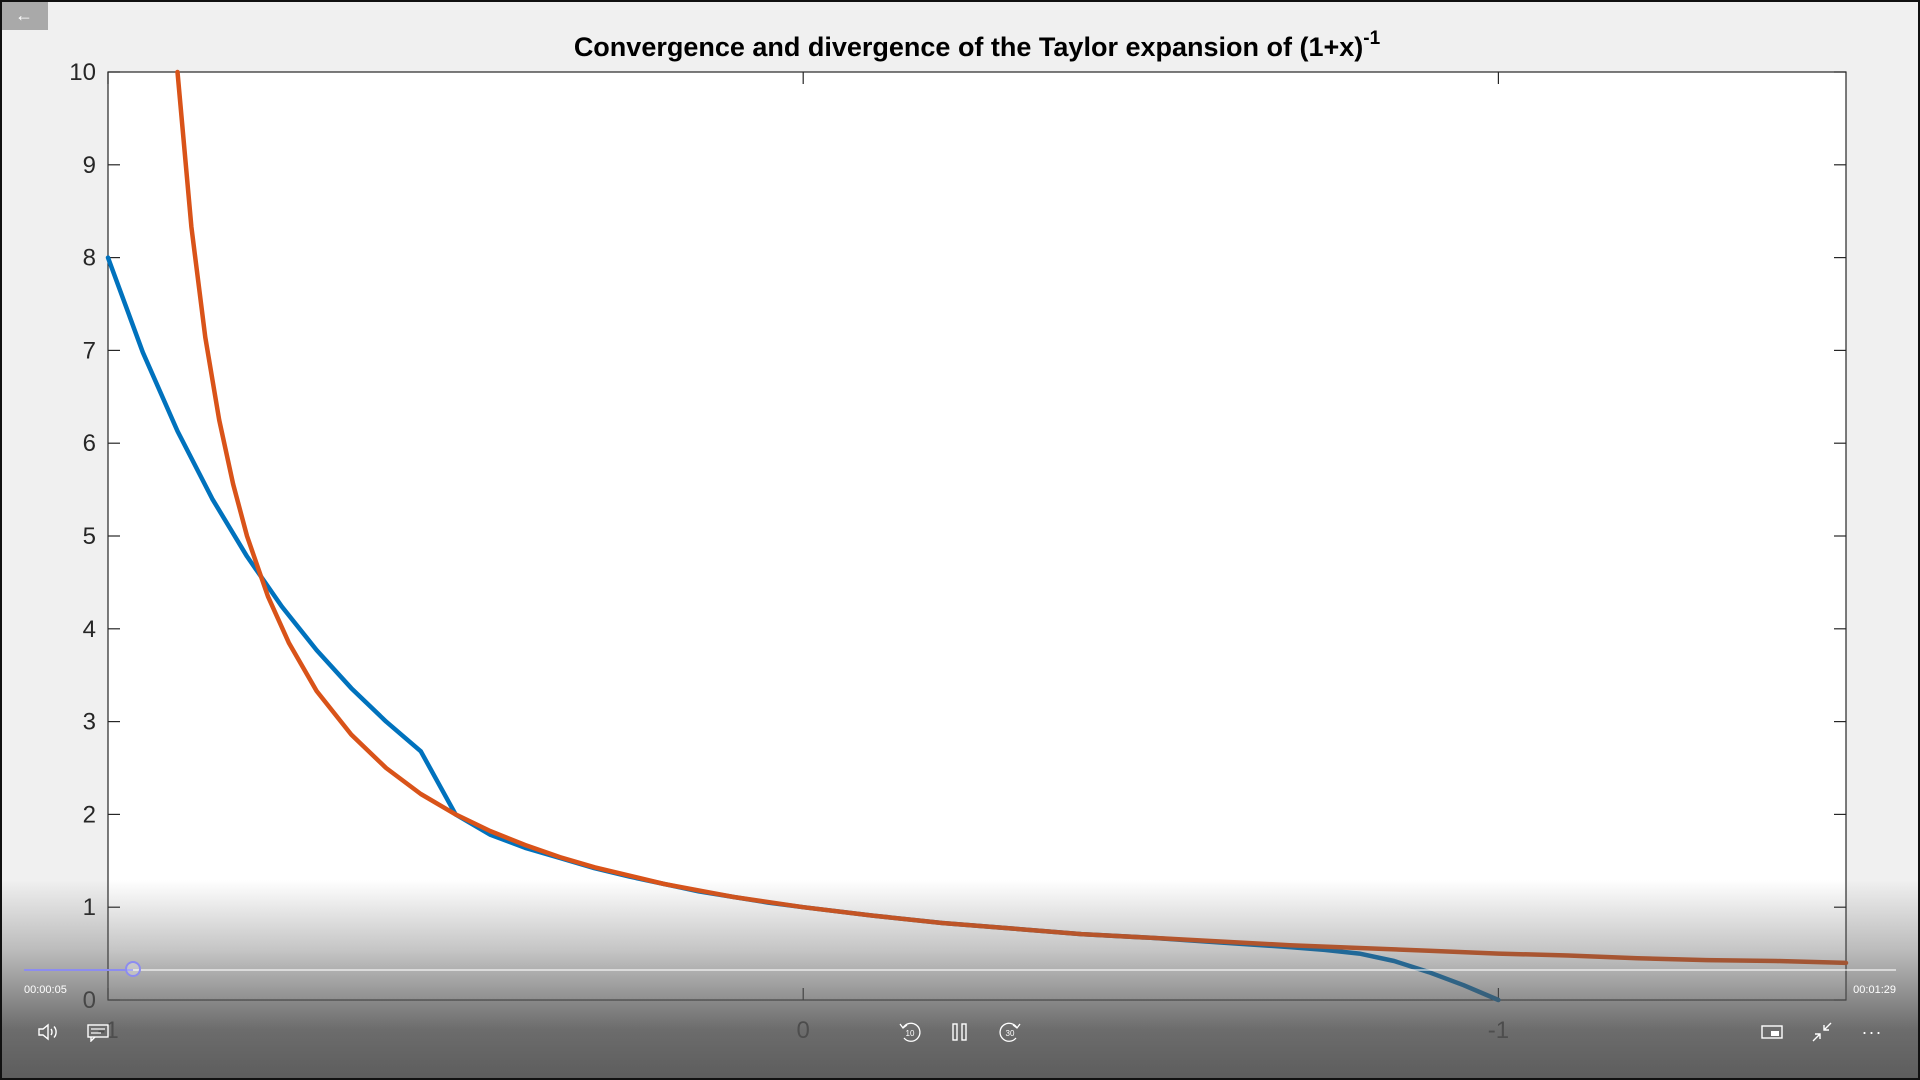 The width and height of the screenshot is (1920, 1080). Describe the element at coordinates (1874, 990) in the screenshot. I see `total-time: 00:01:29` at that location.